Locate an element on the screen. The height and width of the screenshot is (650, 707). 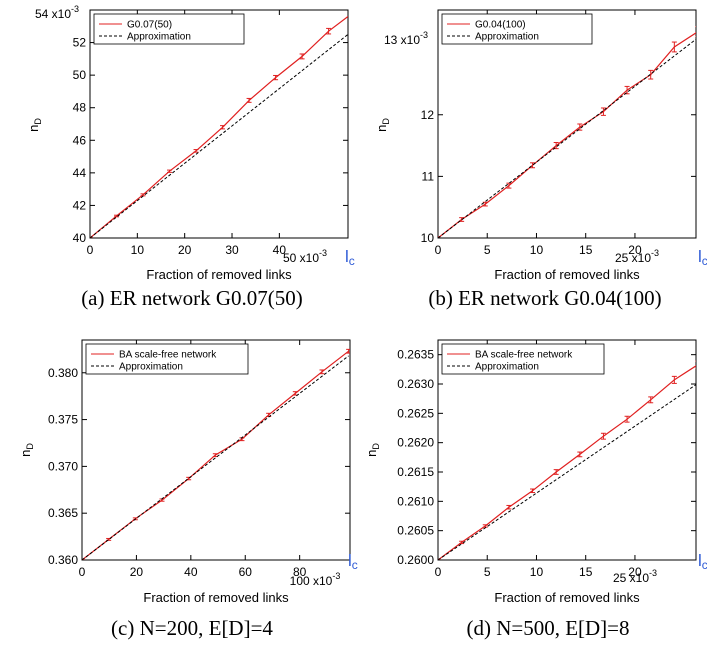
y-tick-label: 0.375 is located at coordinates (63, 420).